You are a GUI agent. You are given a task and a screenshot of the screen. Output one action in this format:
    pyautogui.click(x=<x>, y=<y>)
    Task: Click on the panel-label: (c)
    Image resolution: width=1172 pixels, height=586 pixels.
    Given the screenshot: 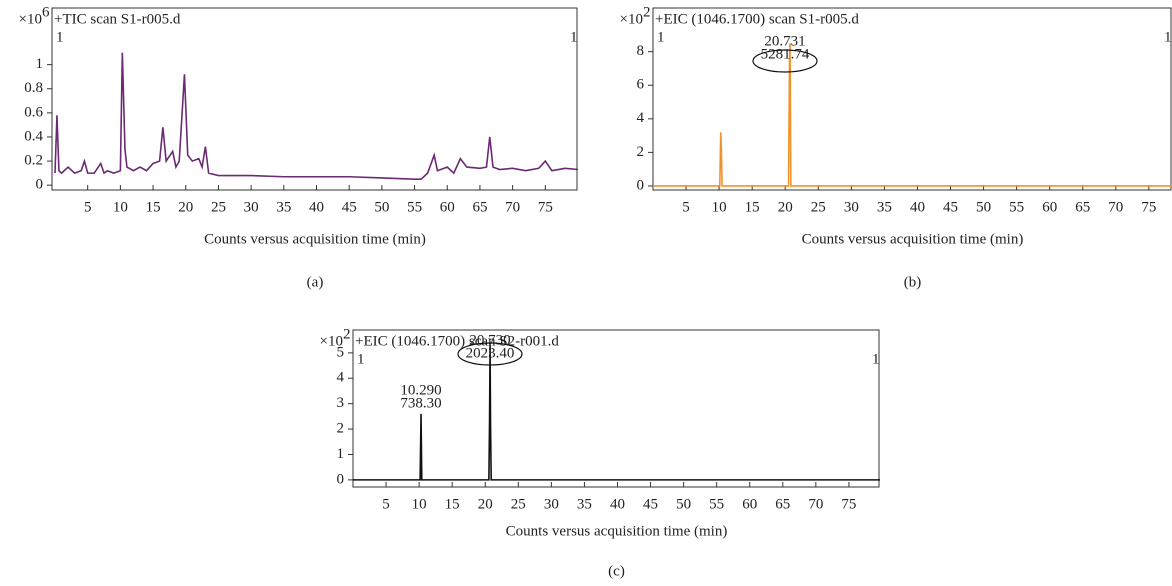 What is the action you would take?
    pyautogui.click(x=616, y=571)
    